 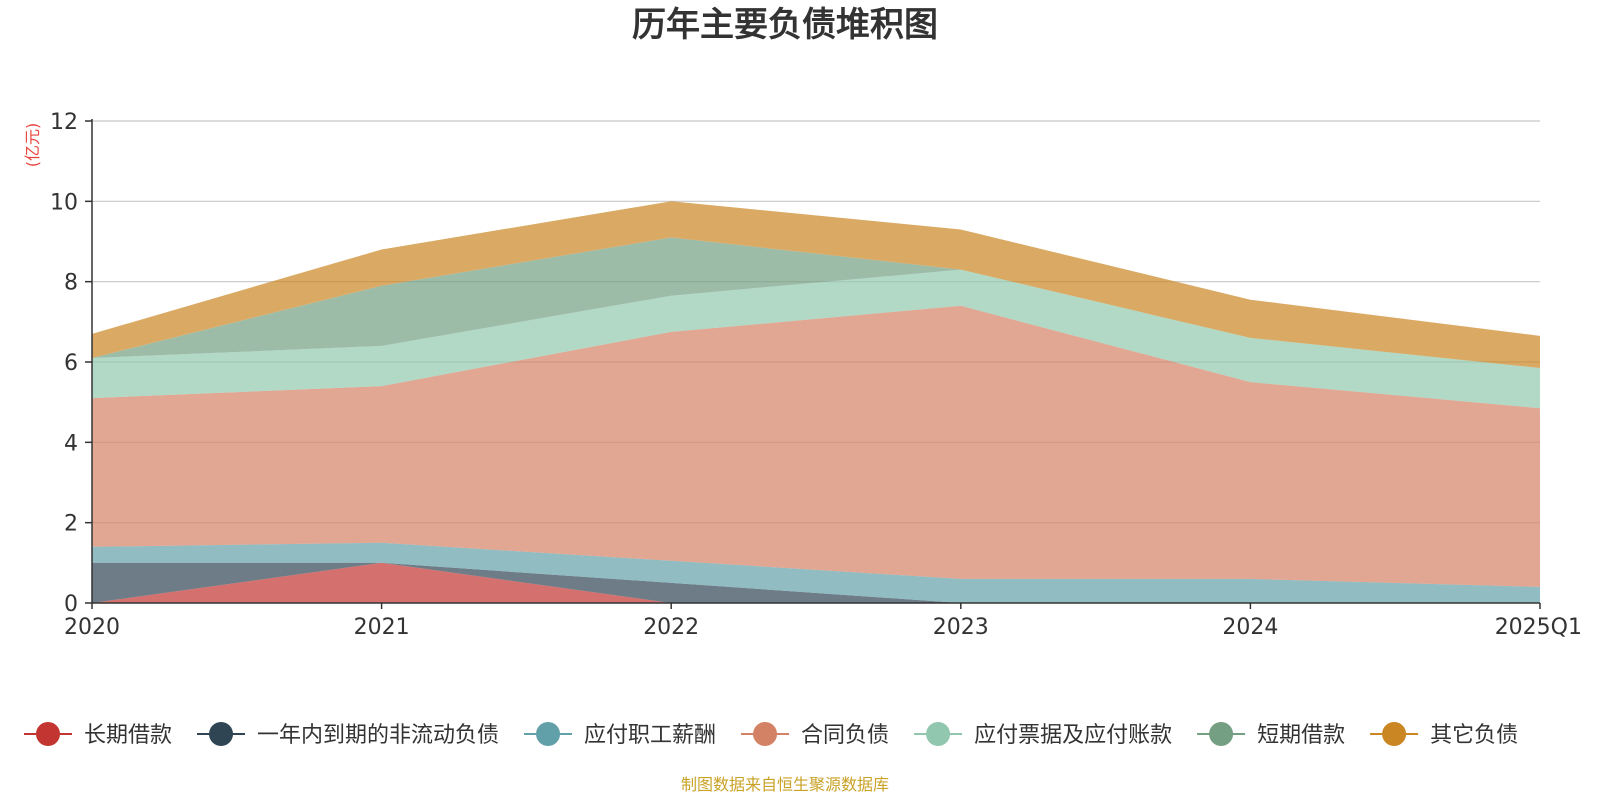 I want to click on legend-item-0: 长期借款, so click(x=98, y=735).